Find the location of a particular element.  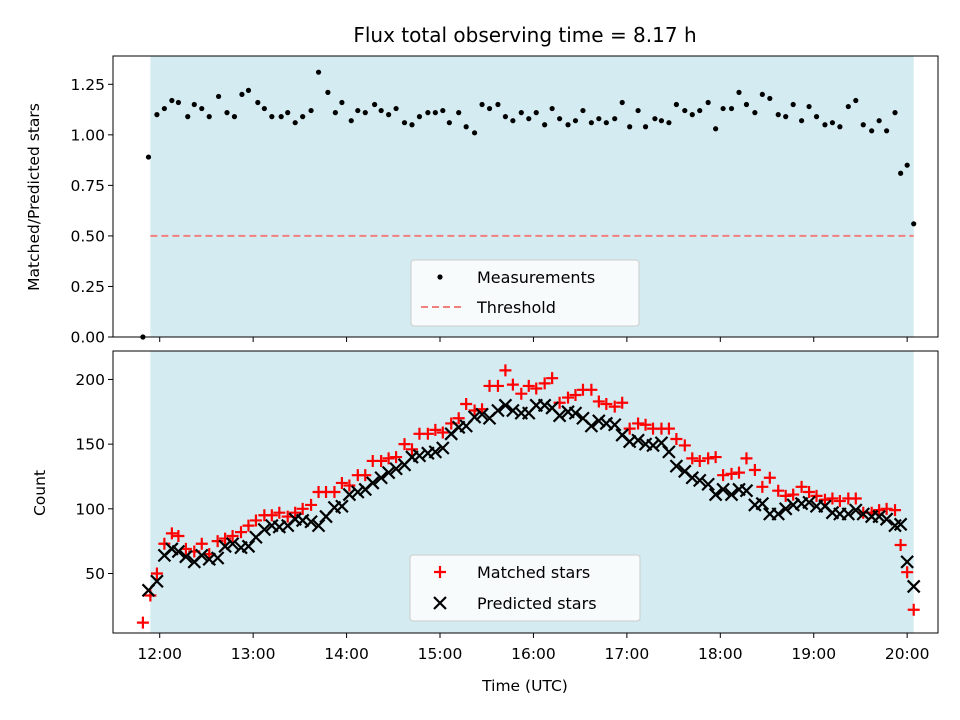

top-y-tick-label: 0.75 is located at coordinates (87, 186).